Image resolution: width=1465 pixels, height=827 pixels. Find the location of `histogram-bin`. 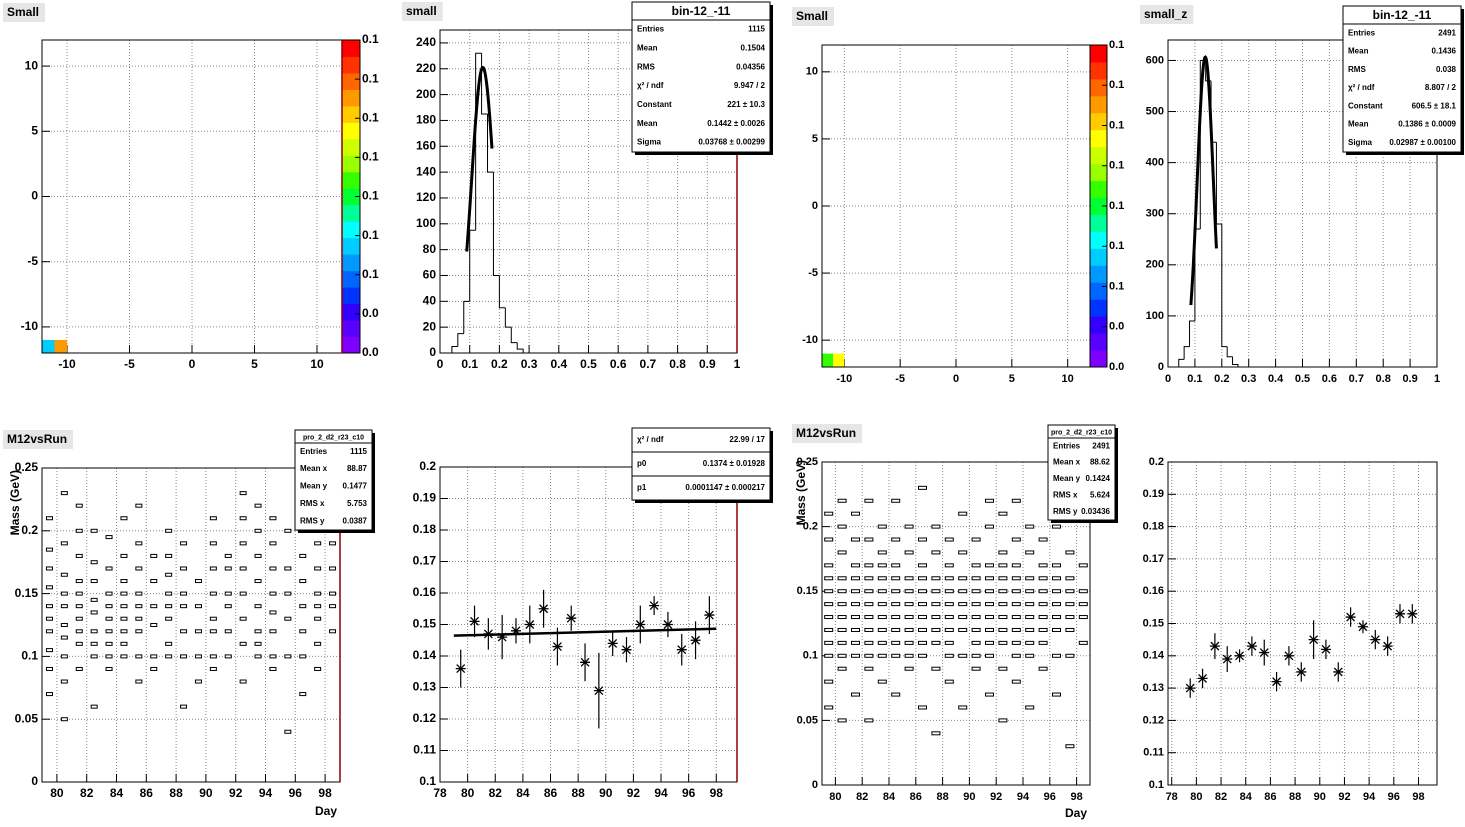

histogram-bin is located at coordinates (1224, 285).